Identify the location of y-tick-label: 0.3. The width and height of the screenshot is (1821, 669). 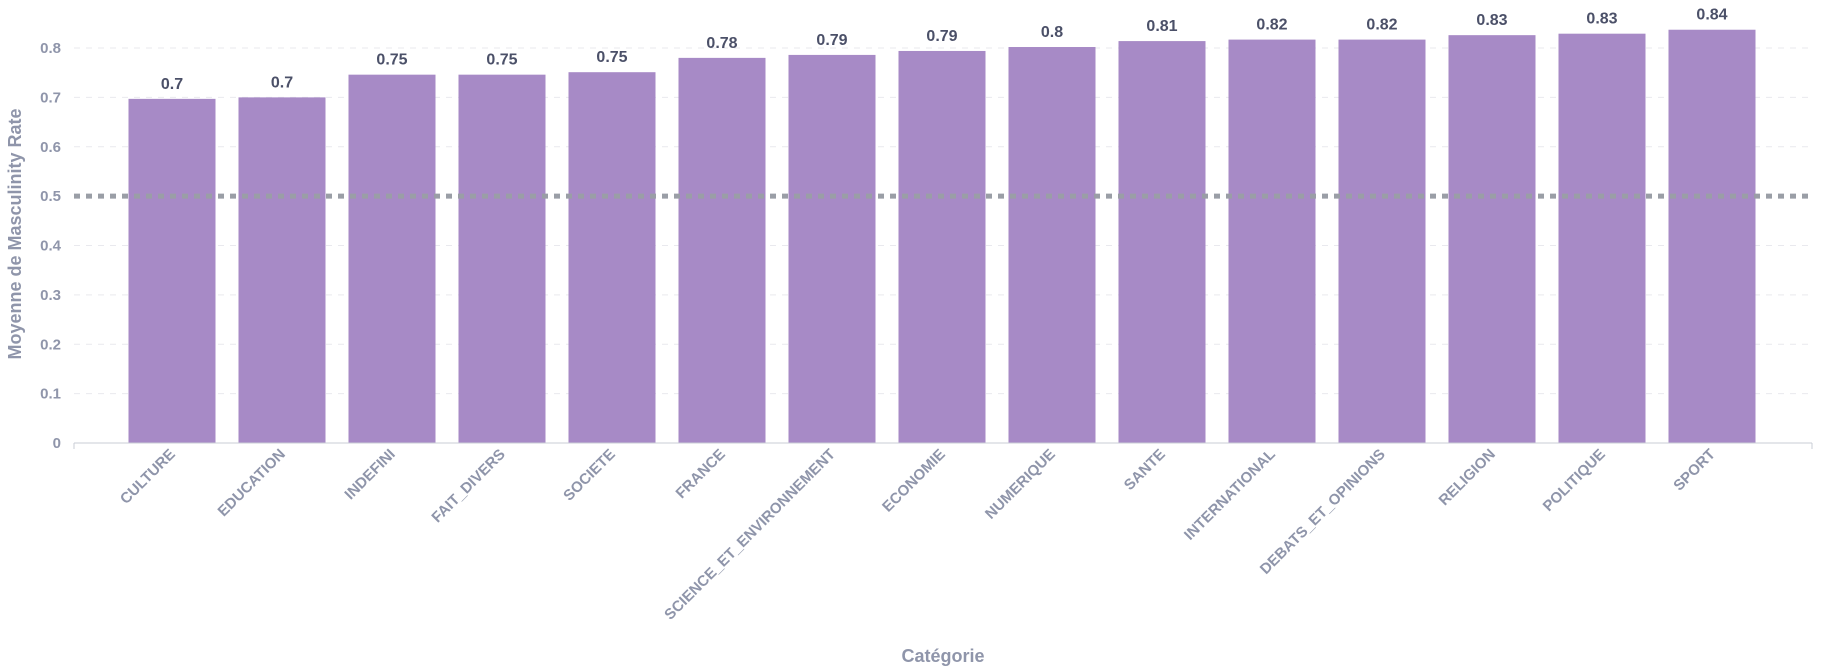
(50, 295).